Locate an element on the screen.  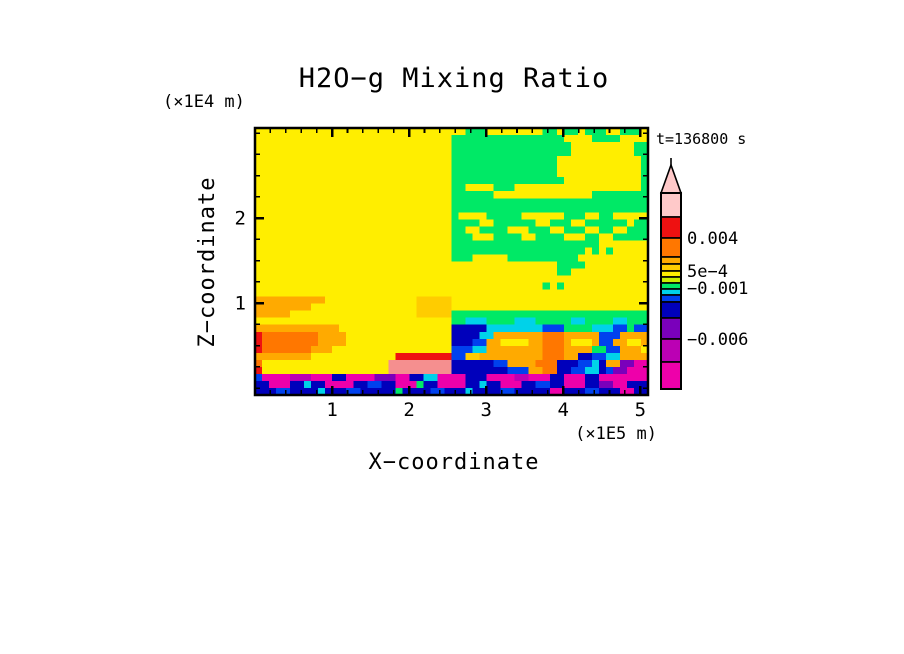
y-tick-label: 2 is located at coordinates (240, 219).